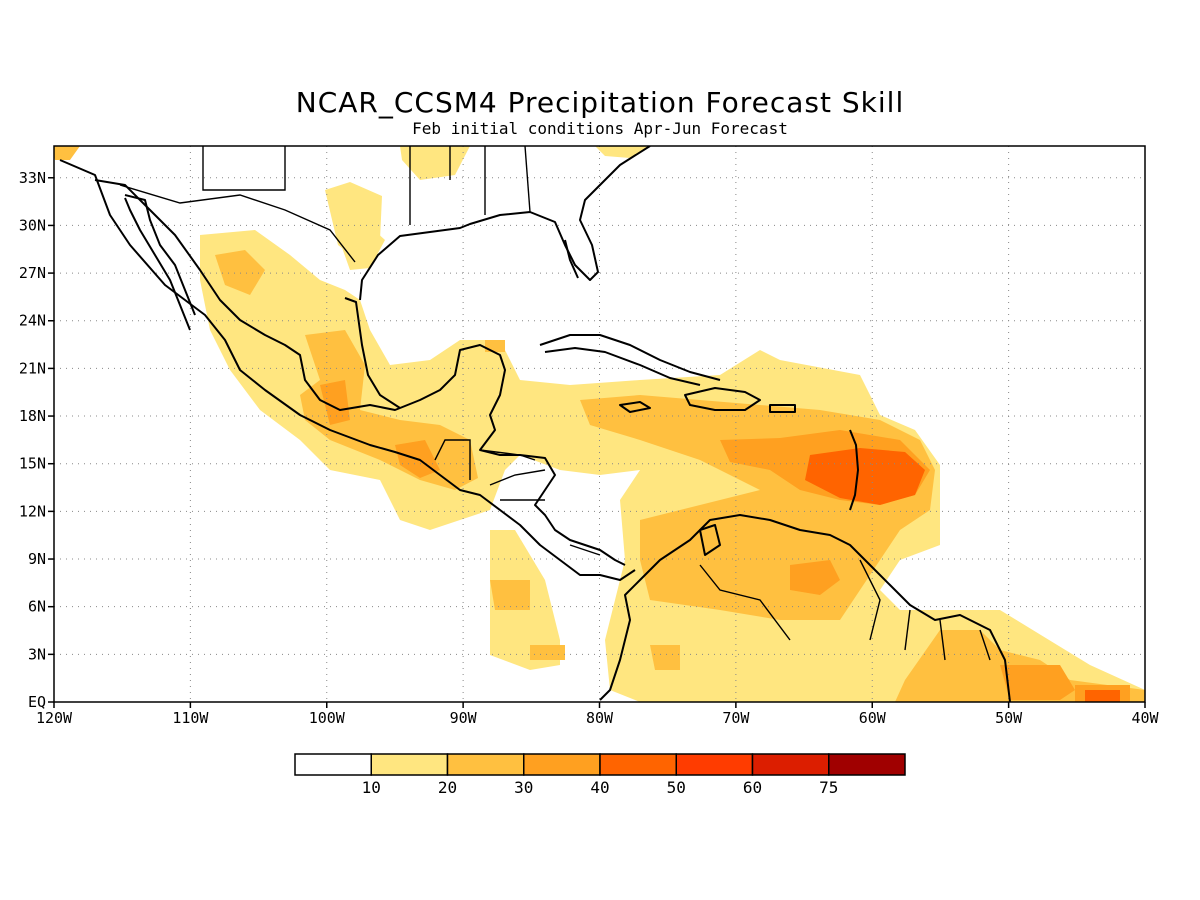 This screenshot has height=900, width=1200. Describe the element at coordinates (828, 787) in the screenshot. I see `colorbar-label: 75` at that location.